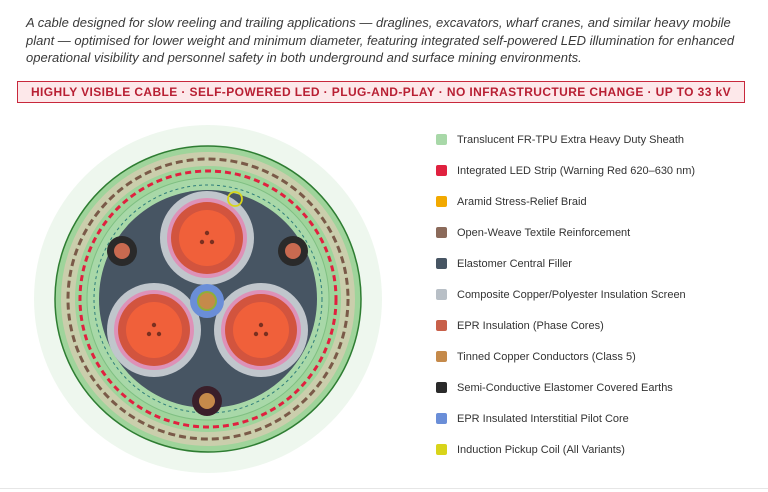  What do you see at coordinates (384, 488) in the screenshot?
I see `bottom-divider` at bounding box center [384, 488].